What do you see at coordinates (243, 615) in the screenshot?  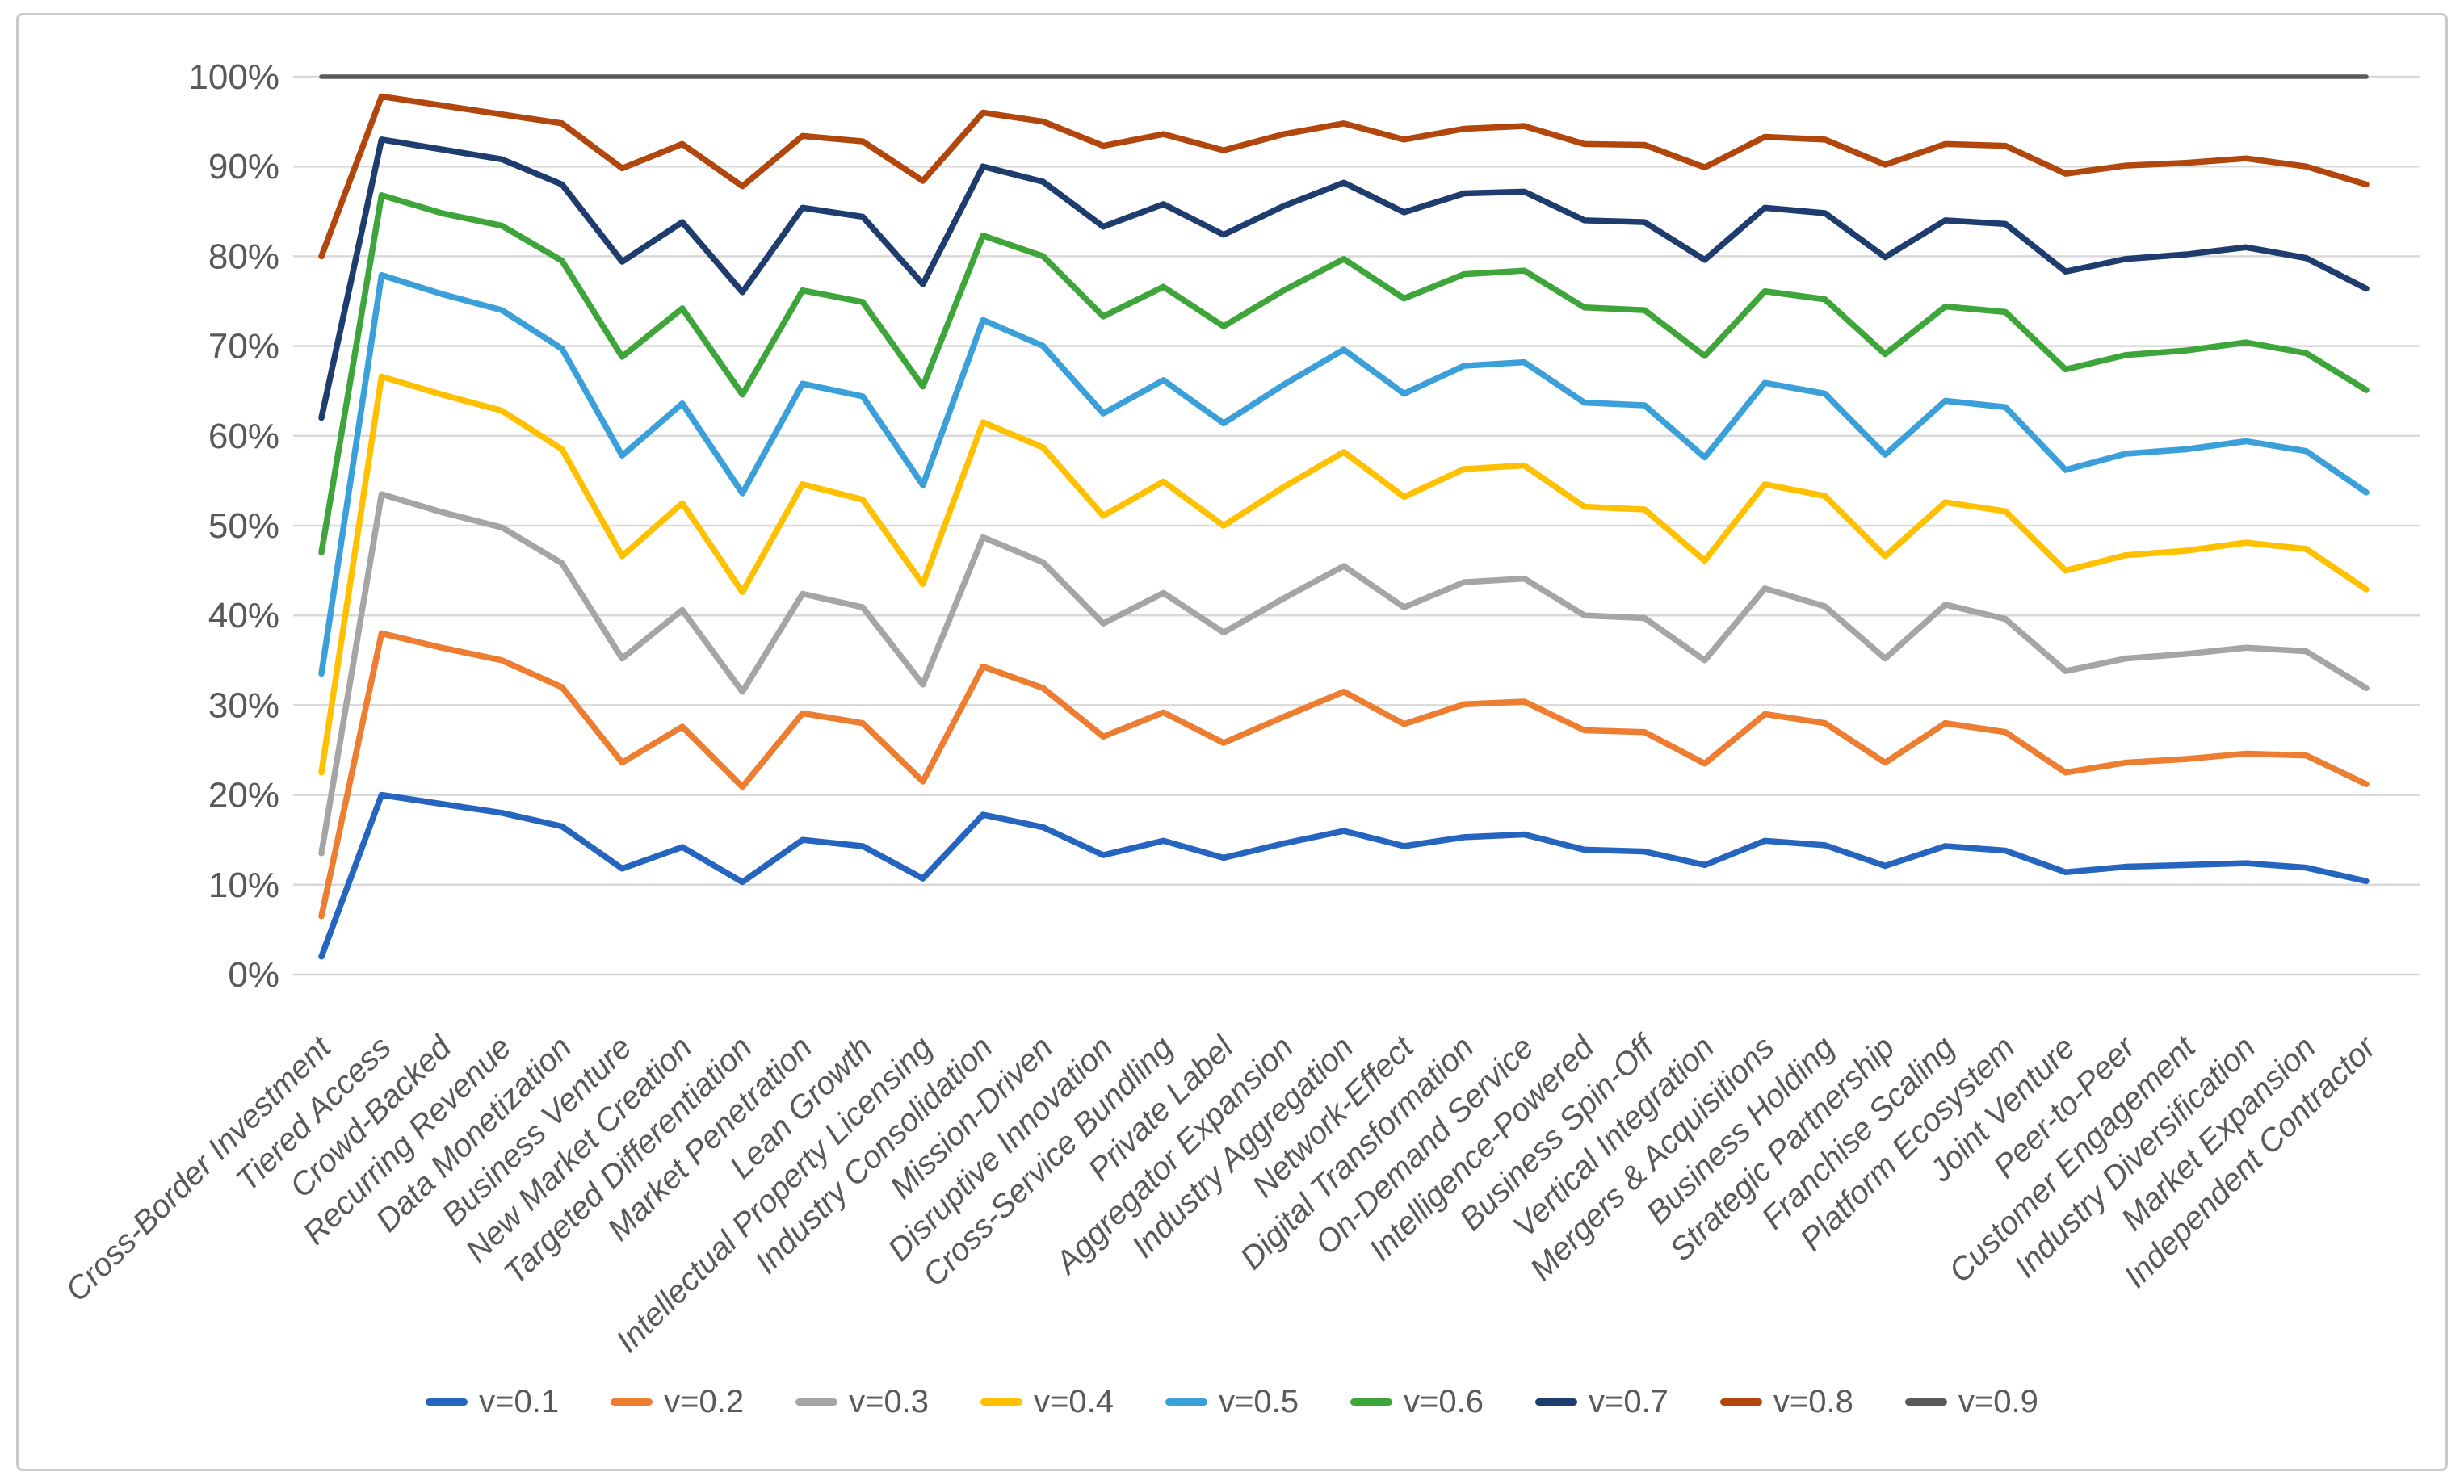 I see `y-axis-tick-label: 40%` at bounding box center [243, 615].